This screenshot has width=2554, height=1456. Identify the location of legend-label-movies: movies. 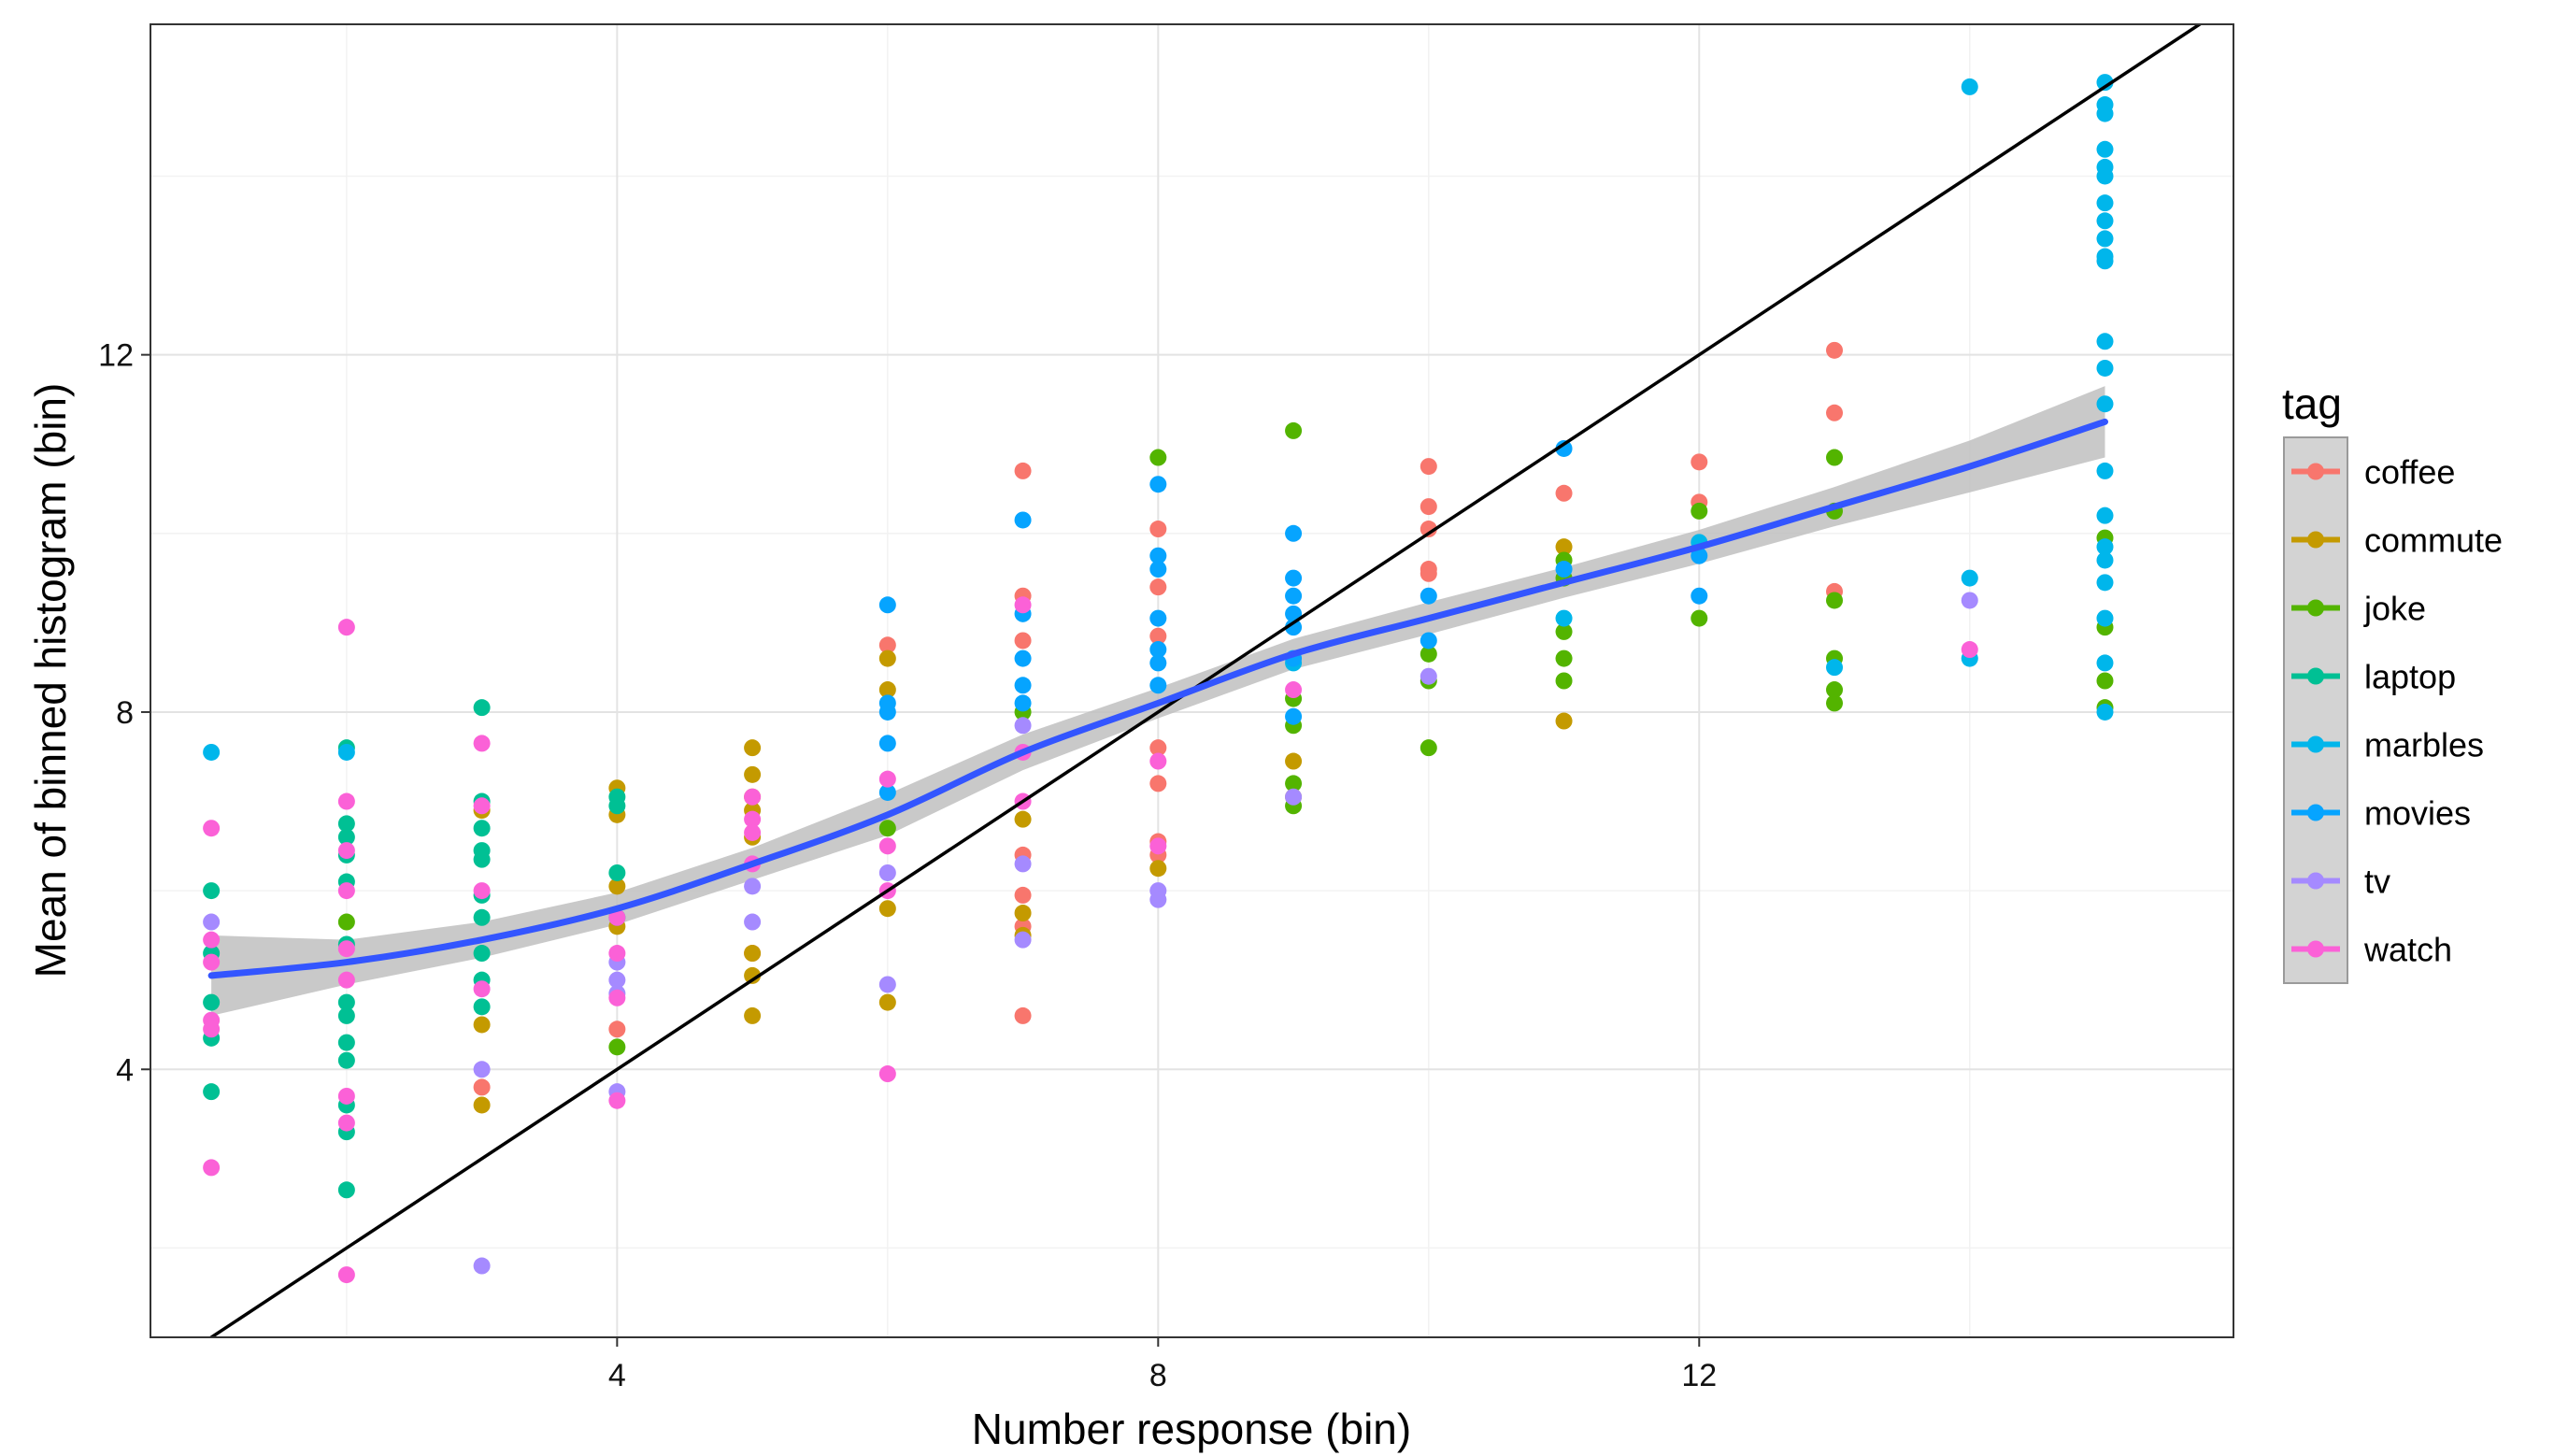
(2417, 813).